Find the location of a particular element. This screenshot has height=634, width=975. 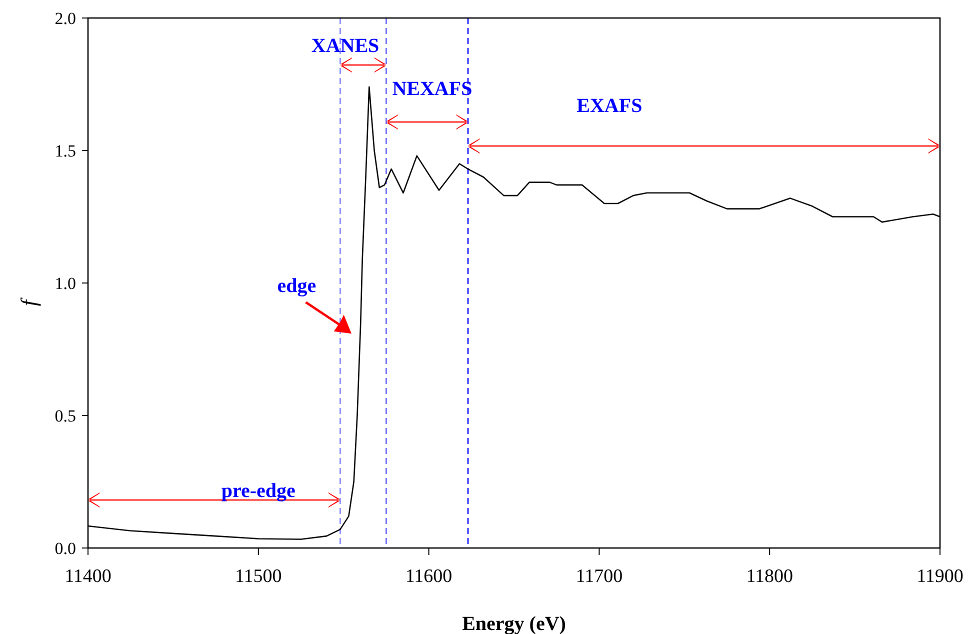

annotation: pre-edge is located at coordinates (258, 491).